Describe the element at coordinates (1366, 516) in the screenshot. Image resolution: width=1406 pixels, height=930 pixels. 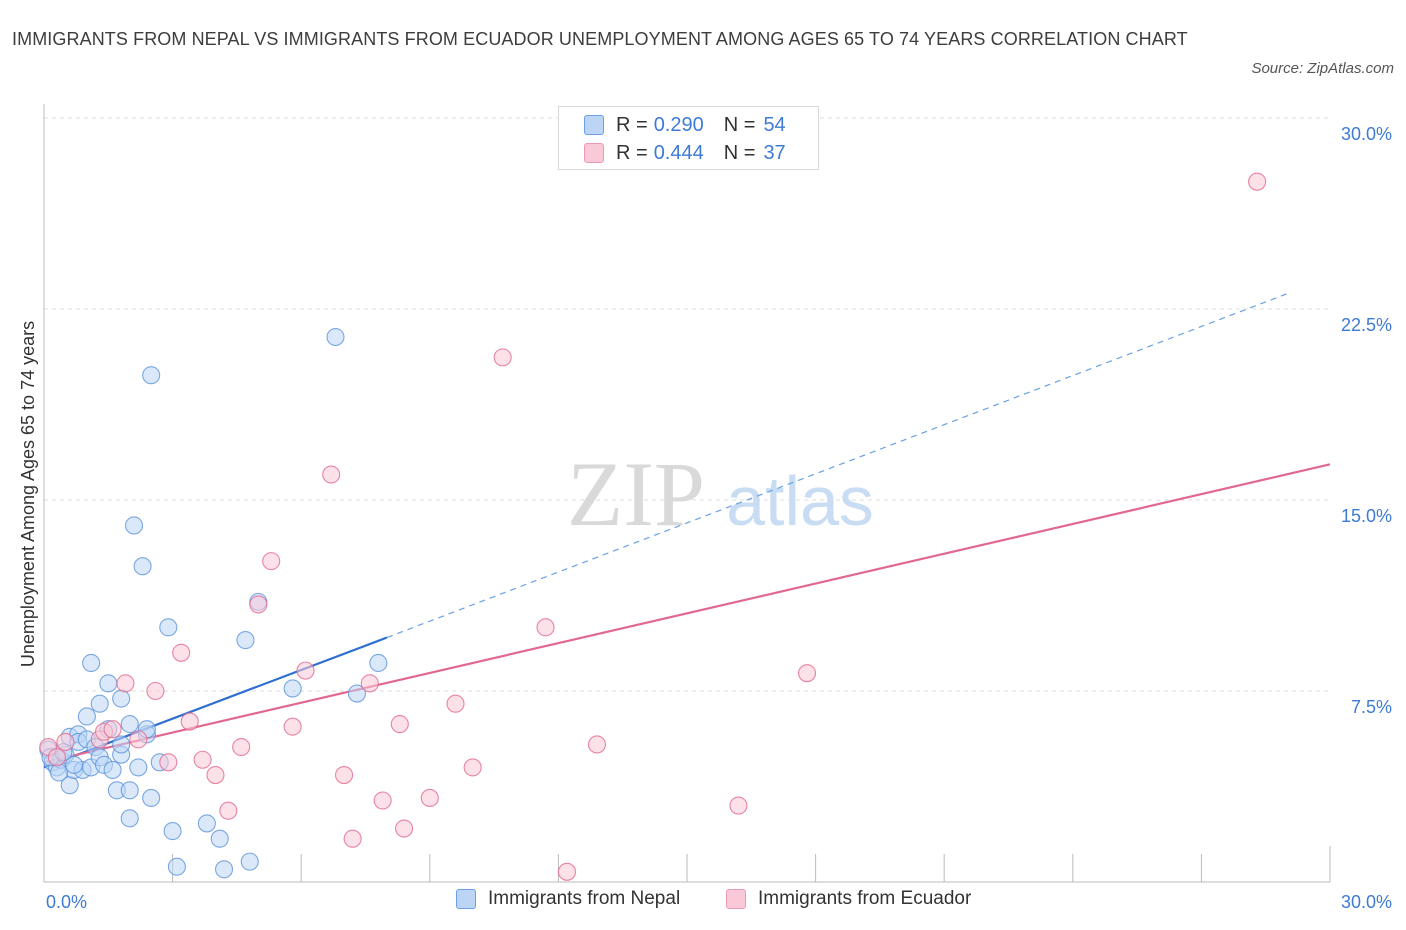
I see `y-tick-label: 15.0%` at that location.